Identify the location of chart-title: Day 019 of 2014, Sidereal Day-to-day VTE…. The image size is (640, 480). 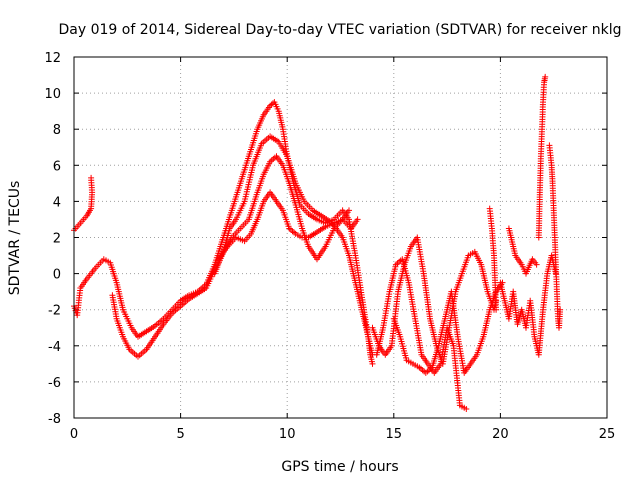
(340, 30).